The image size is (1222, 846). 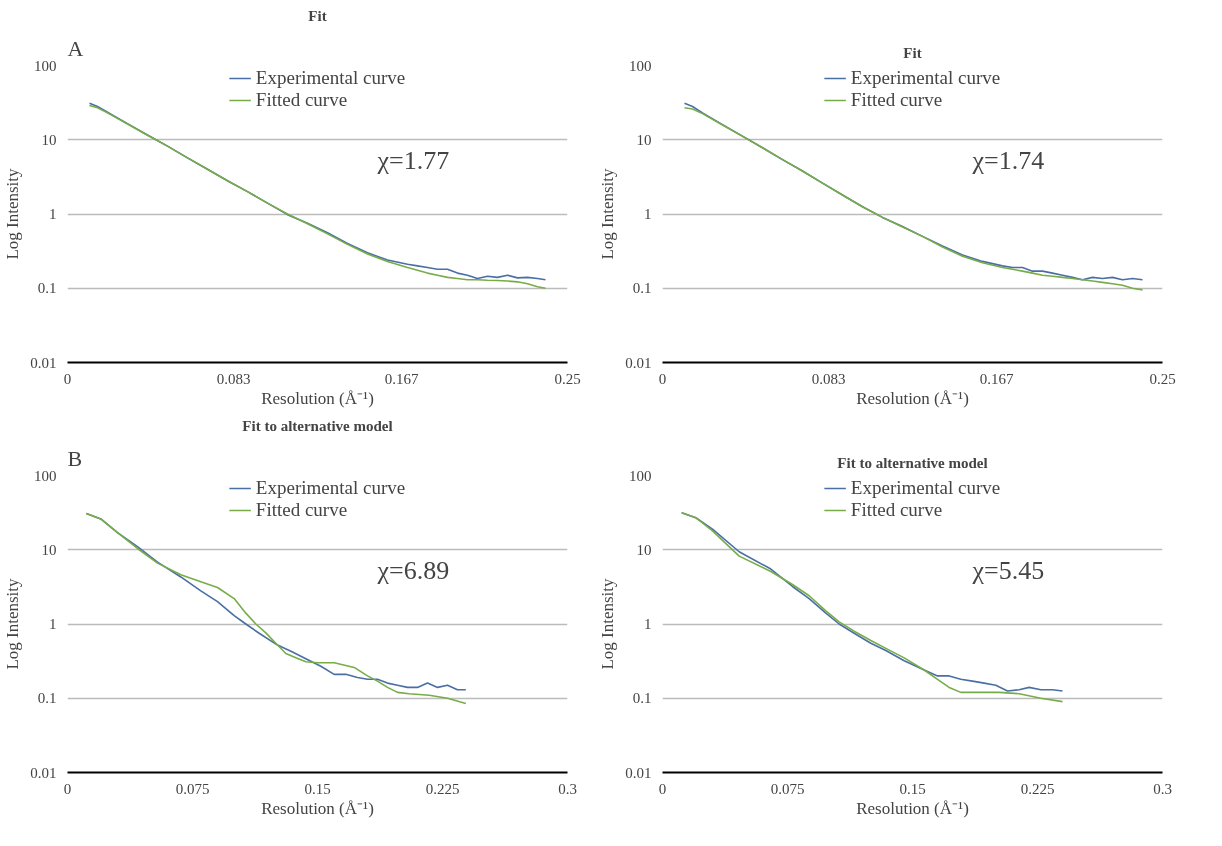 I want to click on text: B, so click(x=75, y=458).